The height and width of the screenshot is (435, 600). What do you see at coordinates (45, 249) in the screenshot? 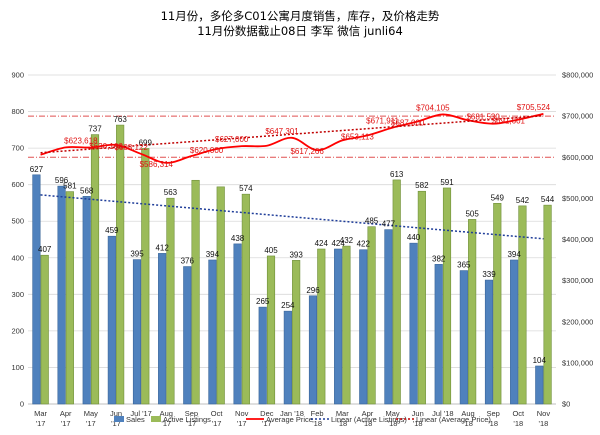
I see `listings-data-label: 407` at bounding box center [45, 249].